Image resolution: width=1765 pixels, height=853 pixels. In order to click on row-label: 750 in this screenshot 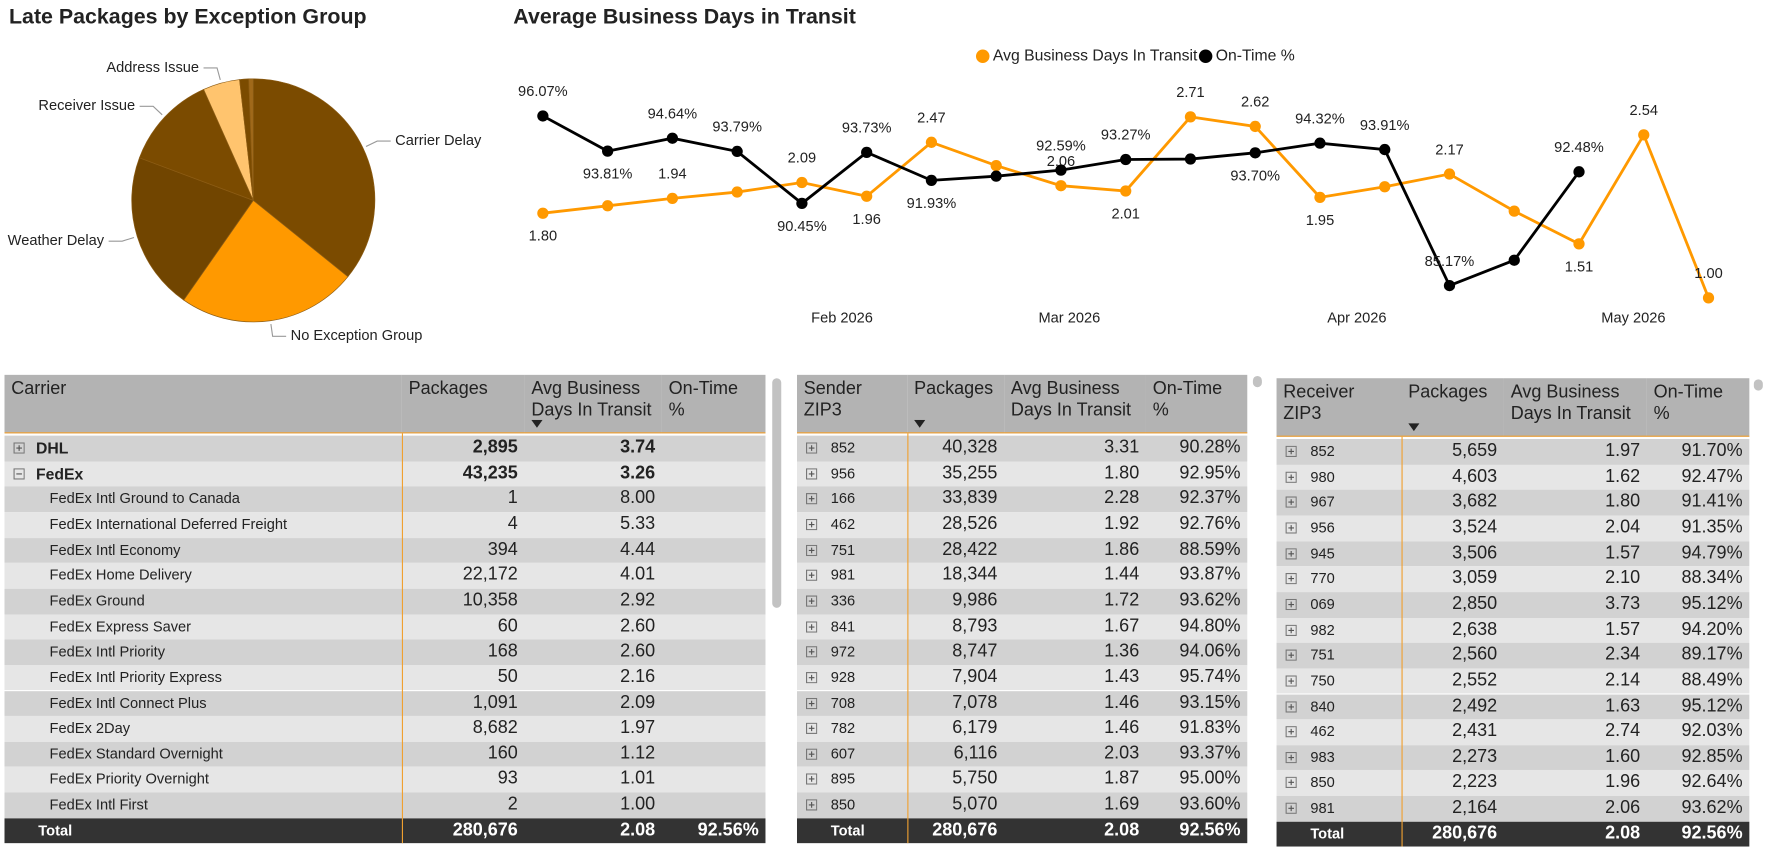, I will do `click(1322, 680)`.